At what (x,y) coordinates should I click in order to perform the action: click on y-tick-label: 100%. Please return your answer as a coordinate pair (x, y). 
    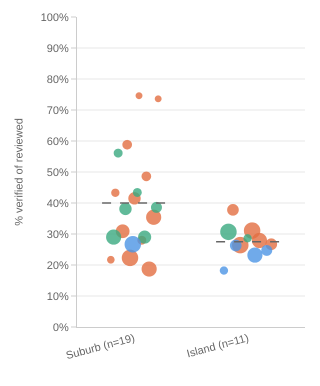
    Looking at the image, I should click on (55, 18).